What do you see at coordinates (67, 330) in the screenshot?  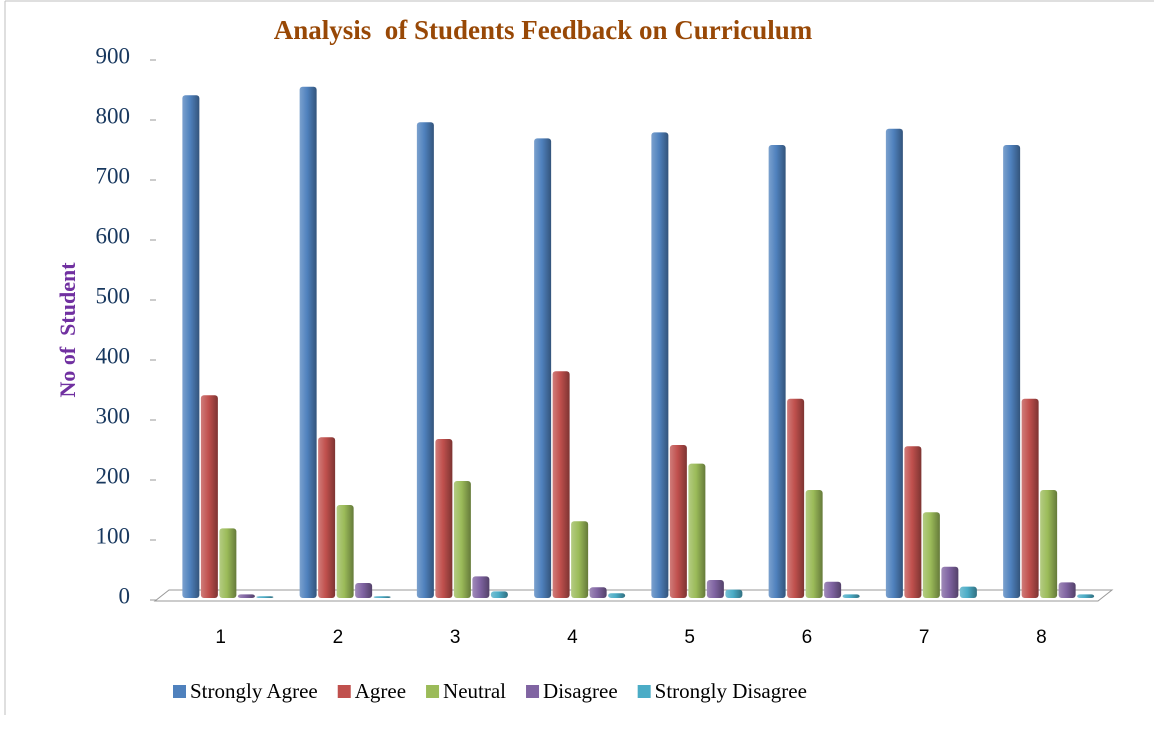 I see `y-axis-label: No of Student` at bounding box center [67, 330].